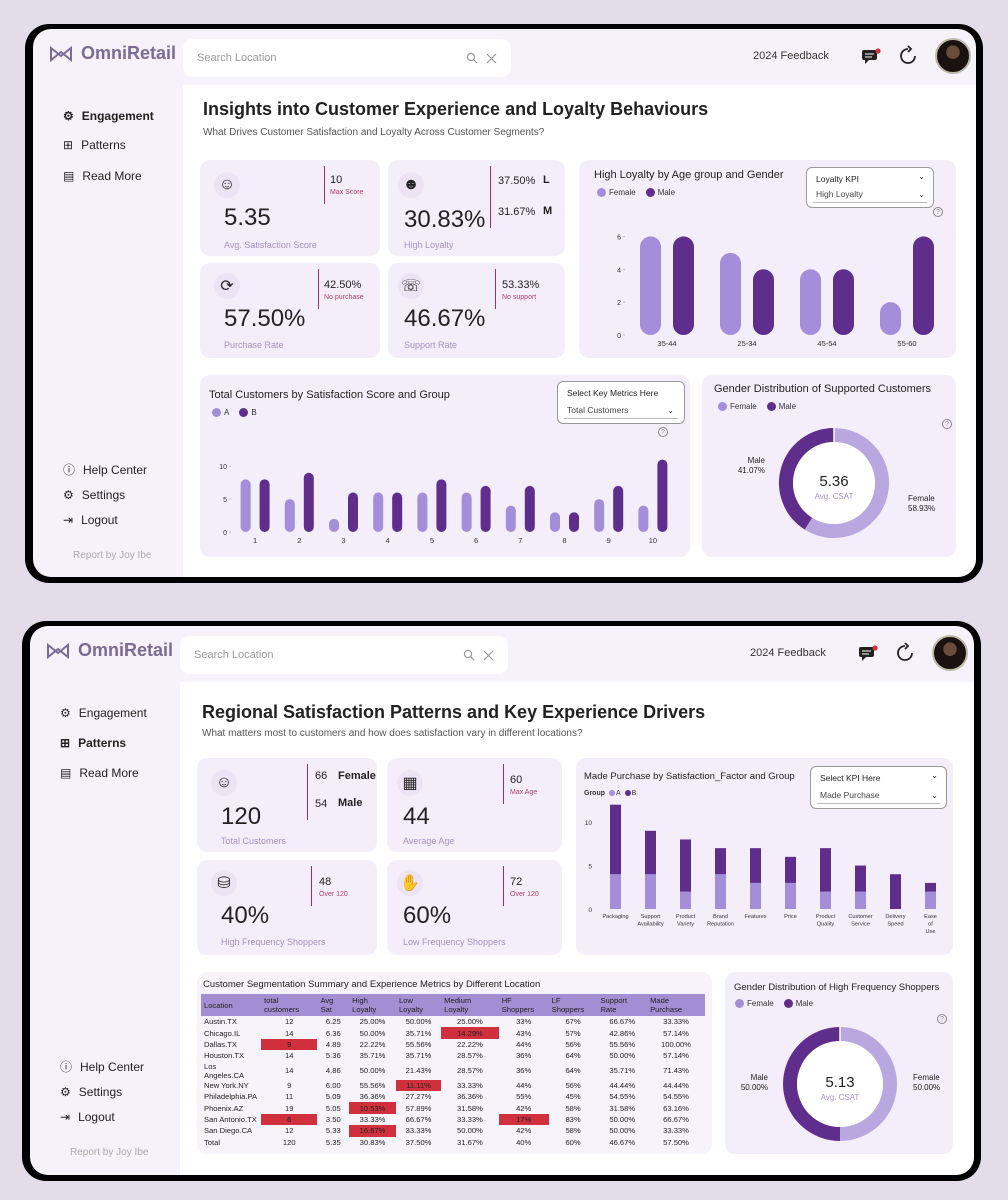  I want to click on x-tick-label: Quality, so click(826, 925).